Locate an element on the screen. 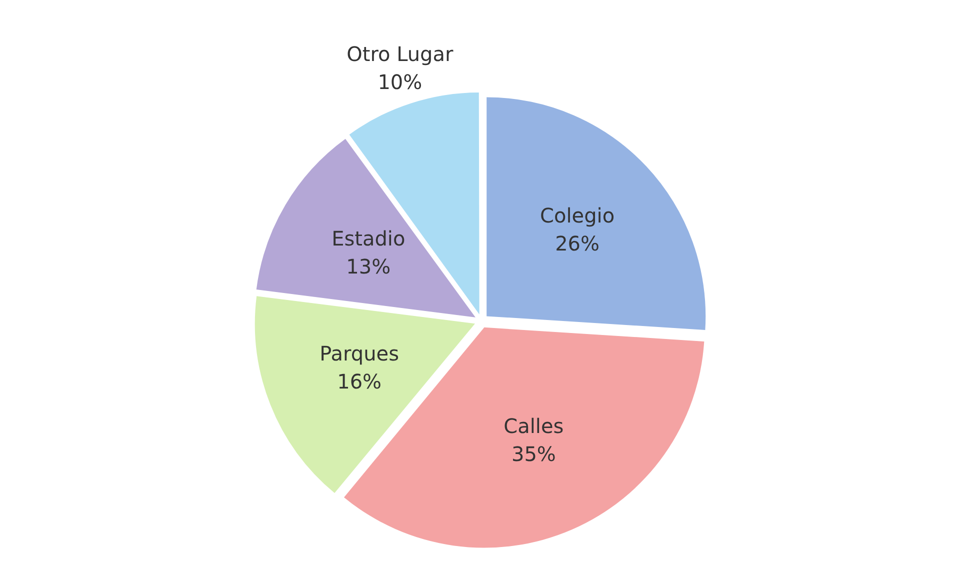  data-label: 10% is located at coordinates (400, 82).